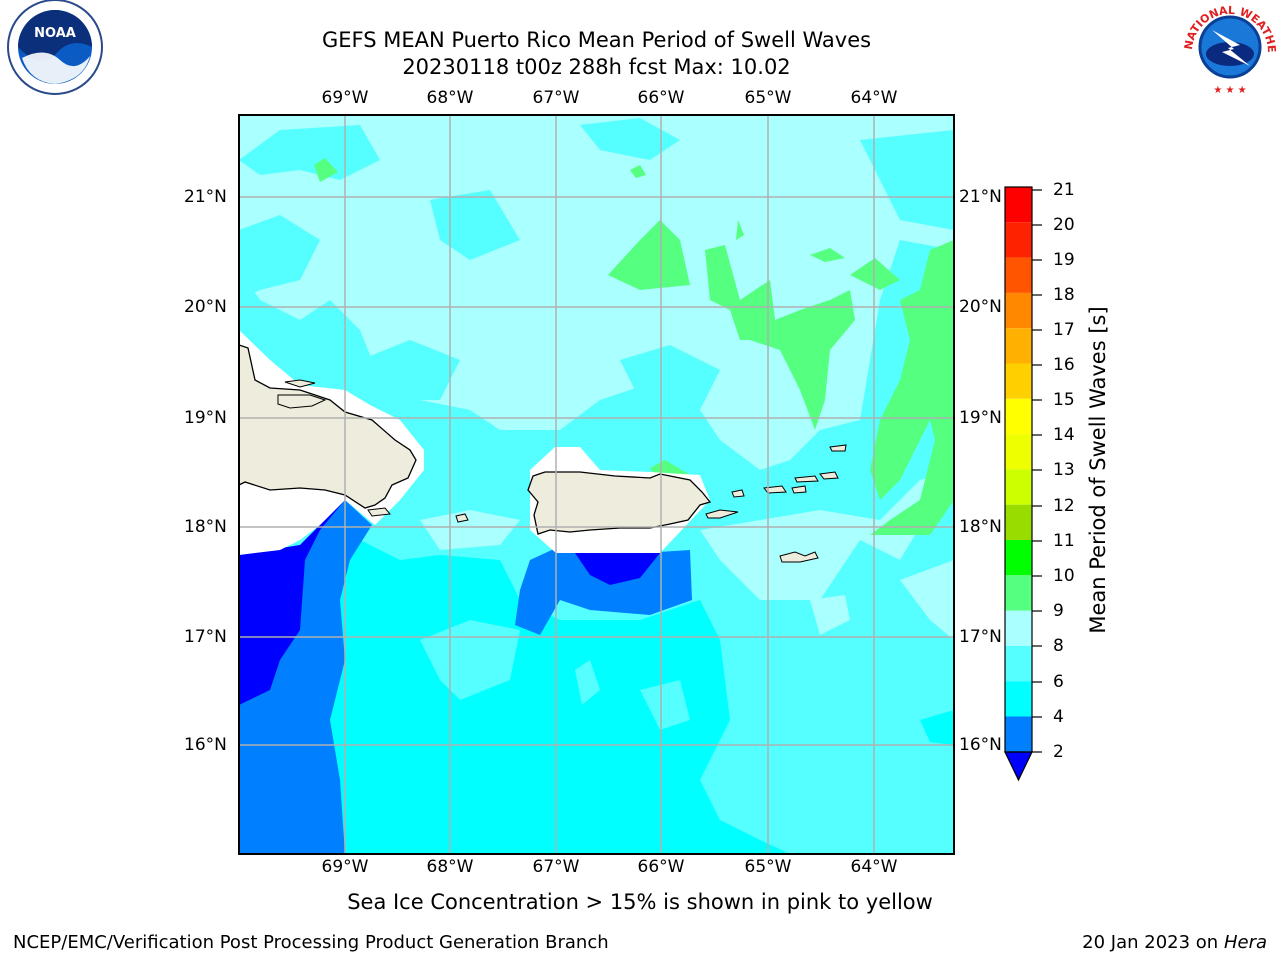  Describe the element at coordinates (907, 180) in the screenshot. I see `contour-6-8s-g` at that location.